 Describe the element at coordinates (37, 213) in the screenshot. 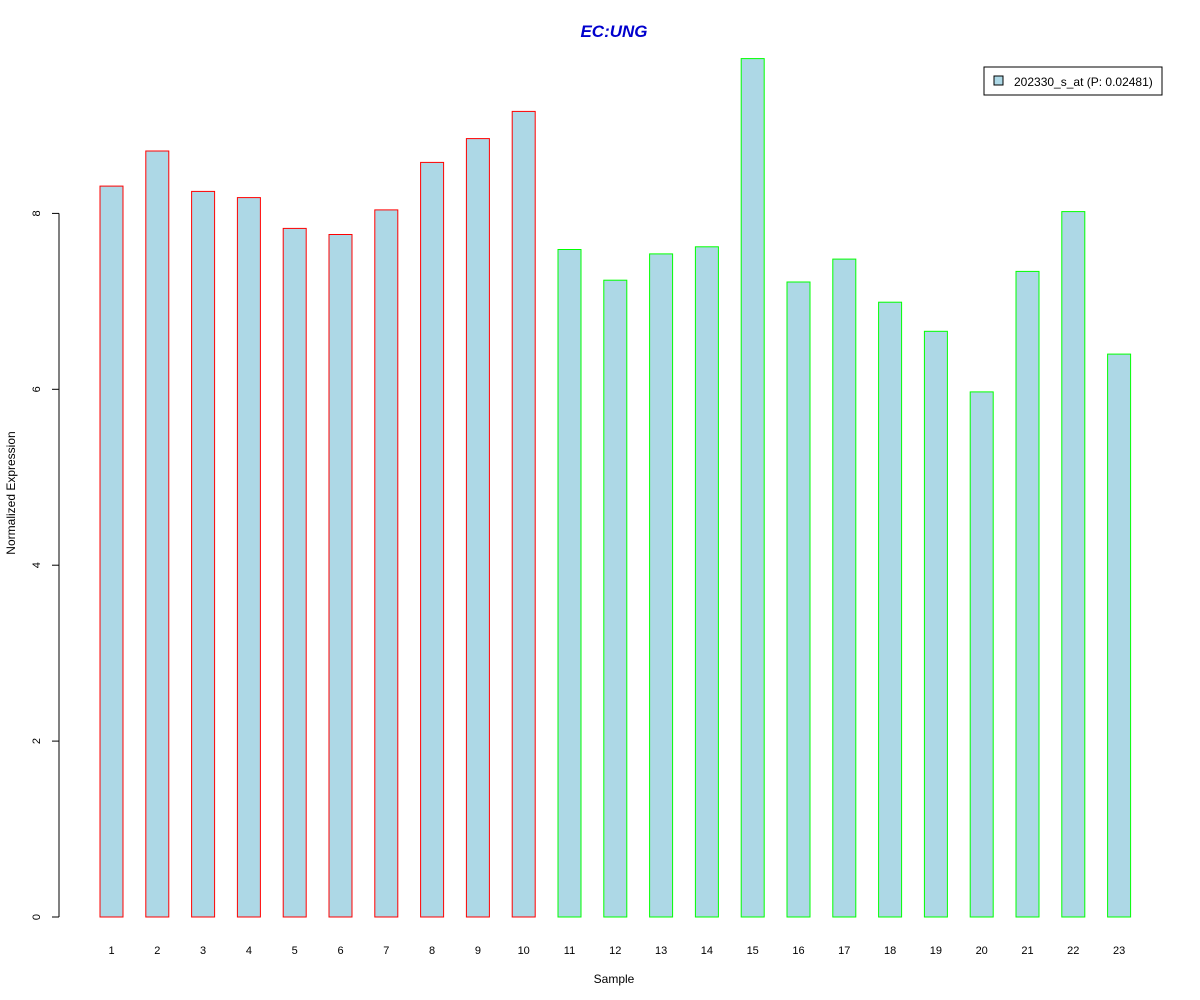

I see `y-tick-label: 8` at that location.